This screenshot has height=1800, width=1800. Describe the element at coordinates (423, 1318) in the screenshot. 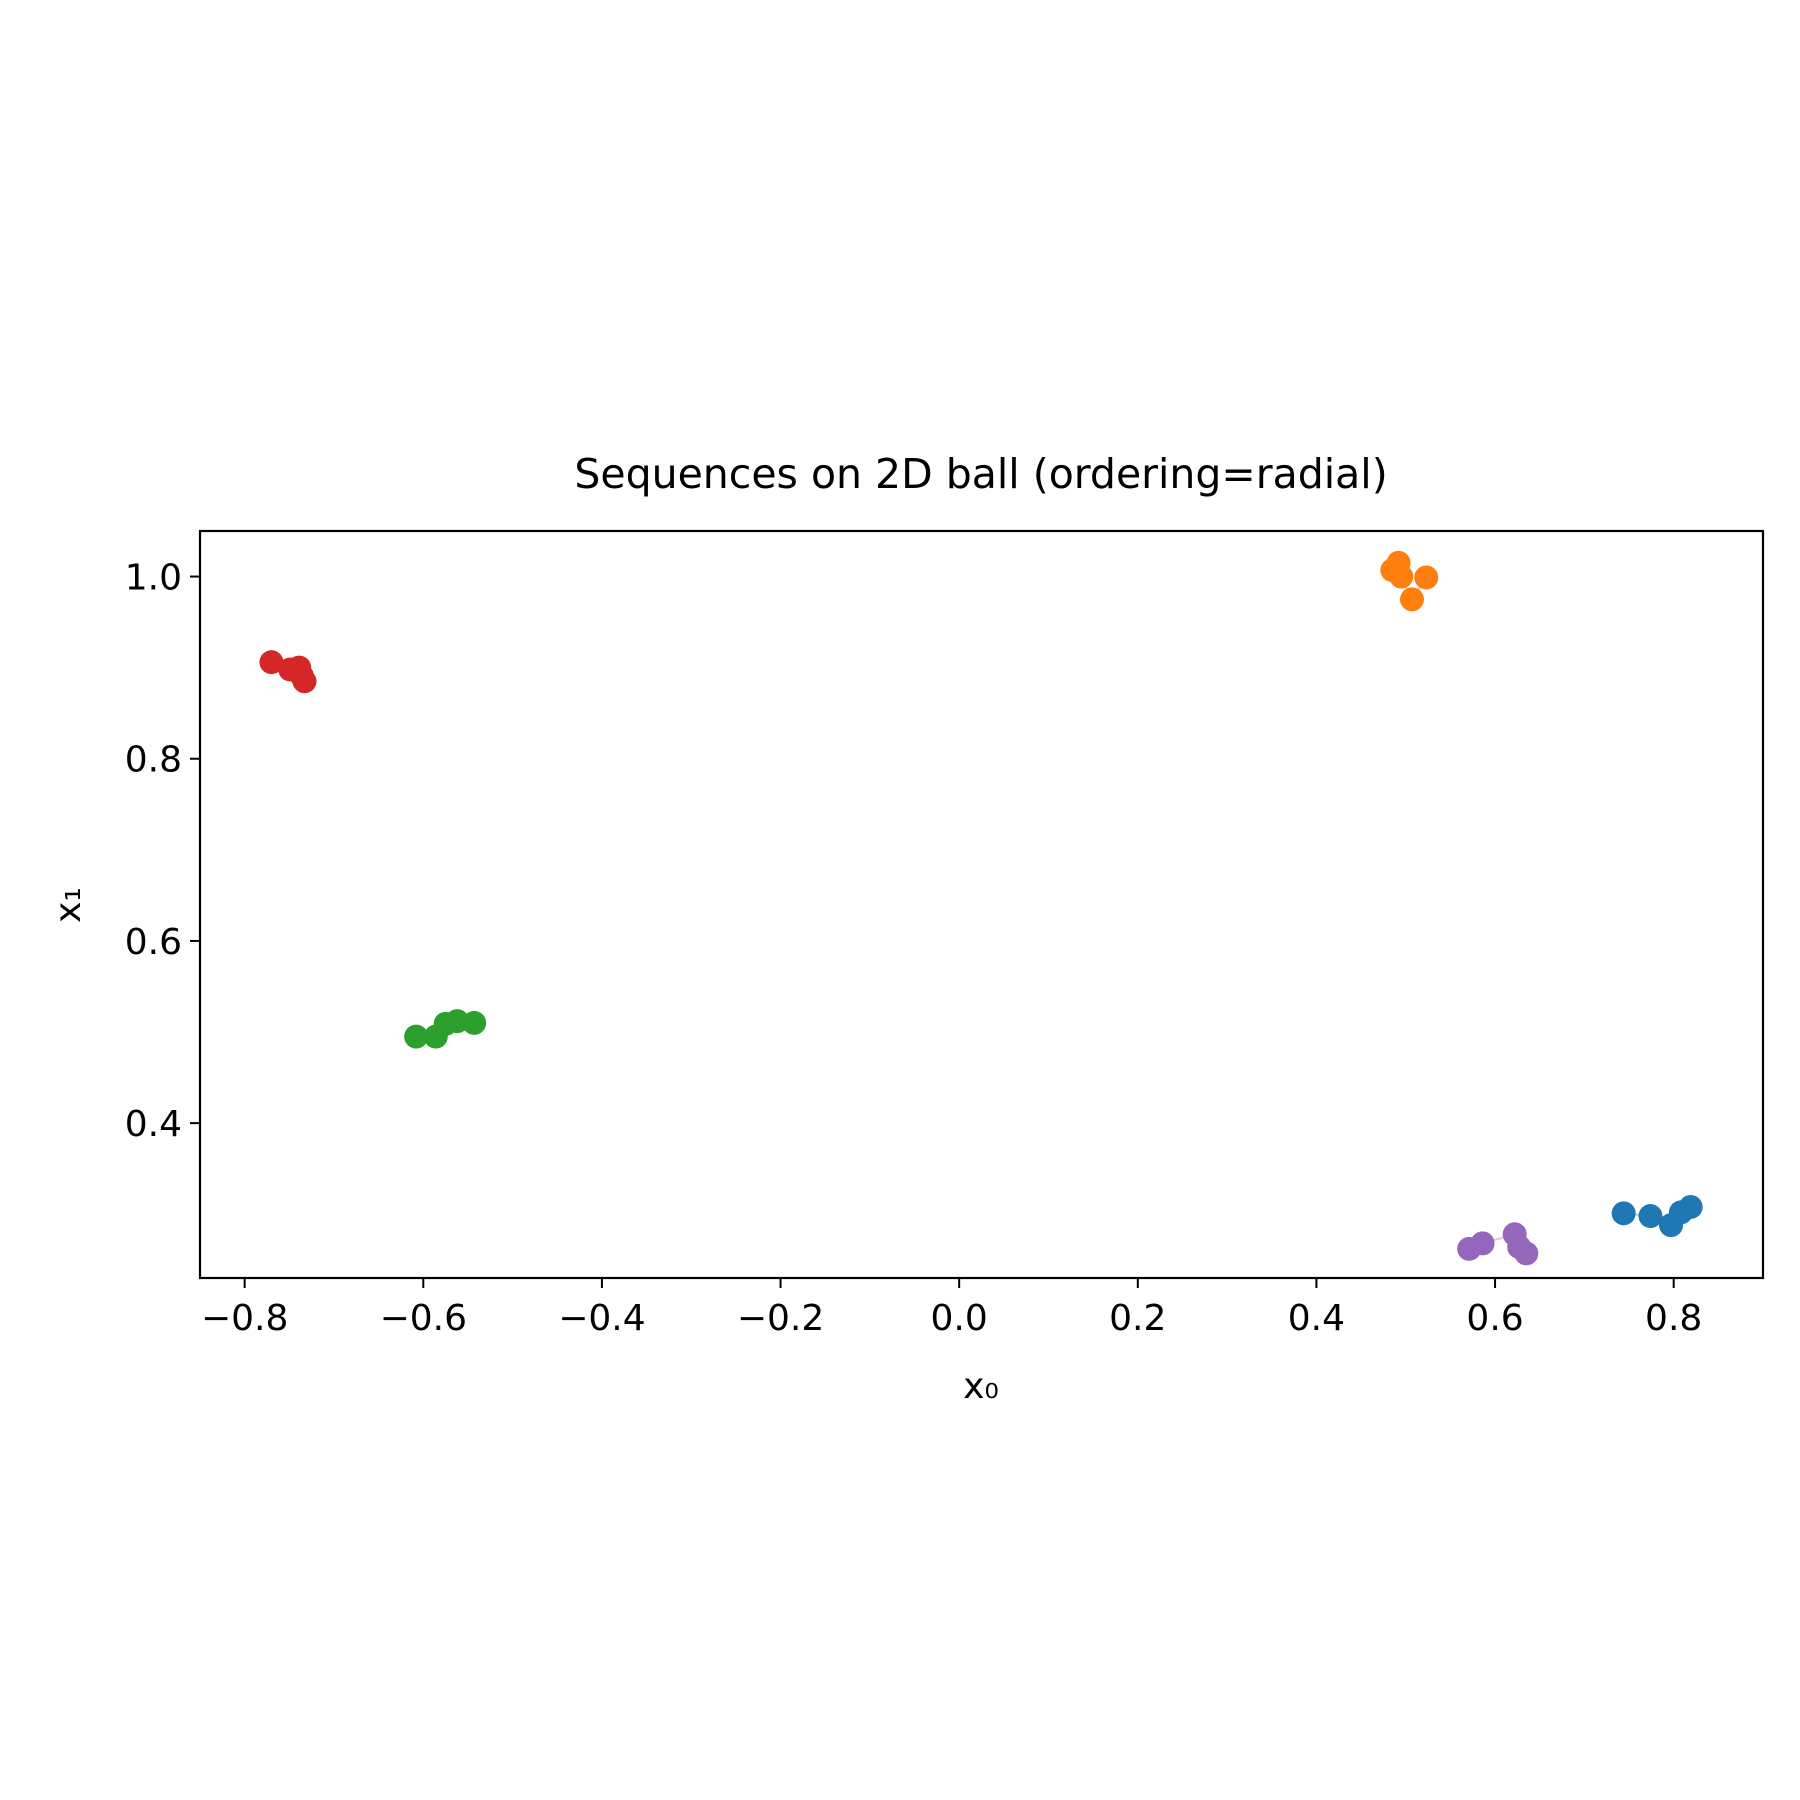

I see `x-tick-label: −0.6` at that location.